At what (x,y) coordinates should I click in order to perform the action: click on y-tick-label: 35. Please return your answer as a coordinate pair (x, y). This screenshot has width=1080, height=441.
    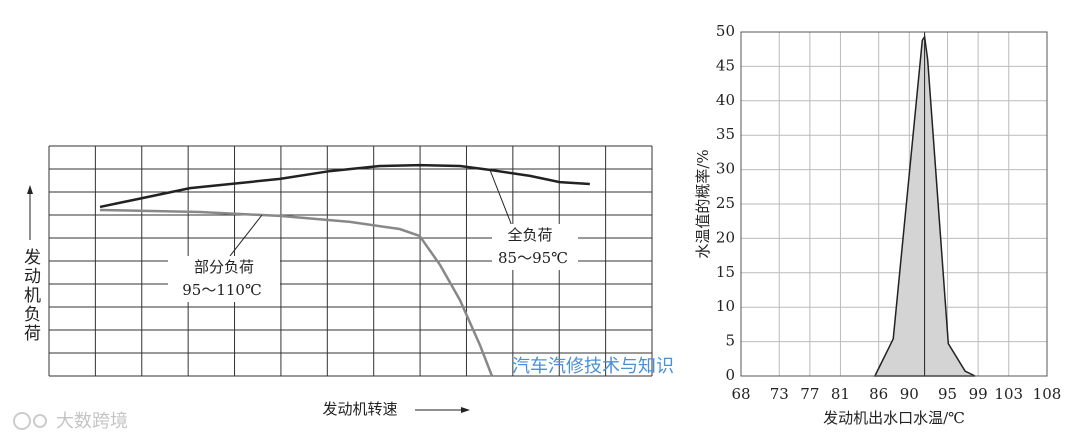
    Looking at the image, I should click on (725, 134).